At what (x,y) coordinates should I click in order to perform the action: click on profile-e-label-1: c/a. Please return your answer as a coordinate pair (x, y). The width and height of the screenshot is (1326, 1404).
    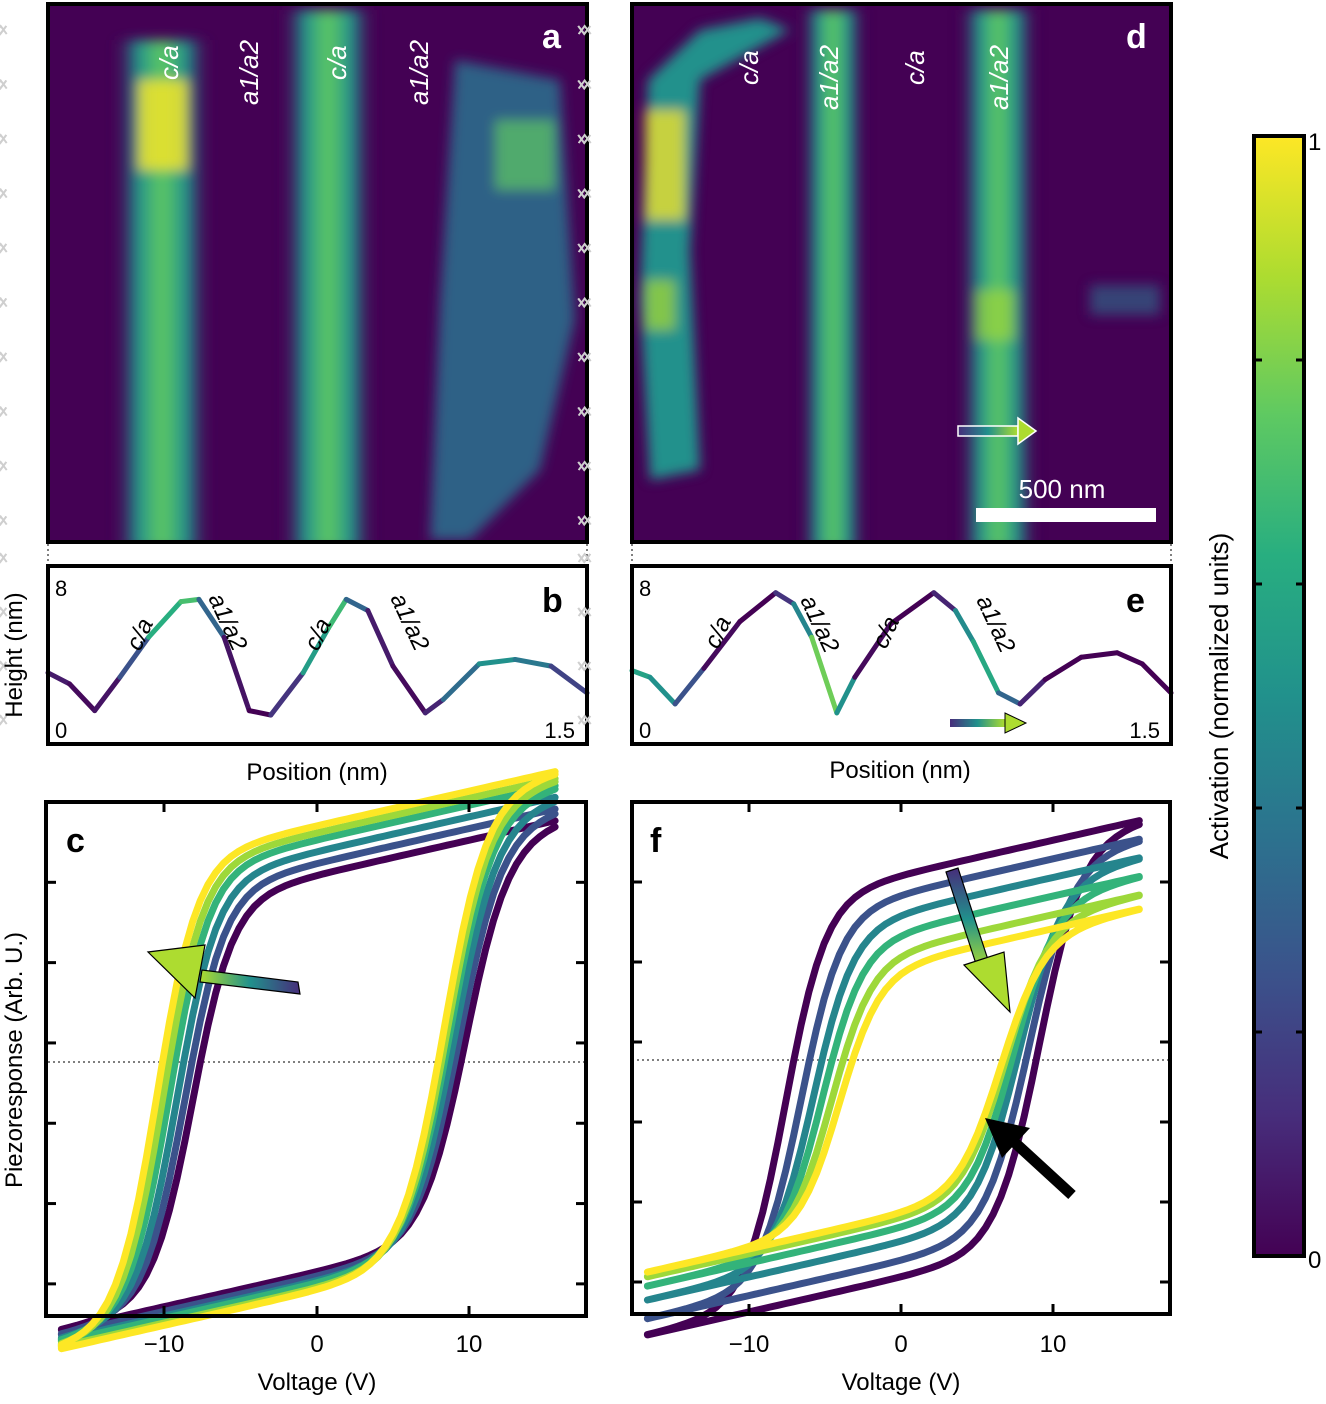
    Looking at the image, I should click on (718, 632).